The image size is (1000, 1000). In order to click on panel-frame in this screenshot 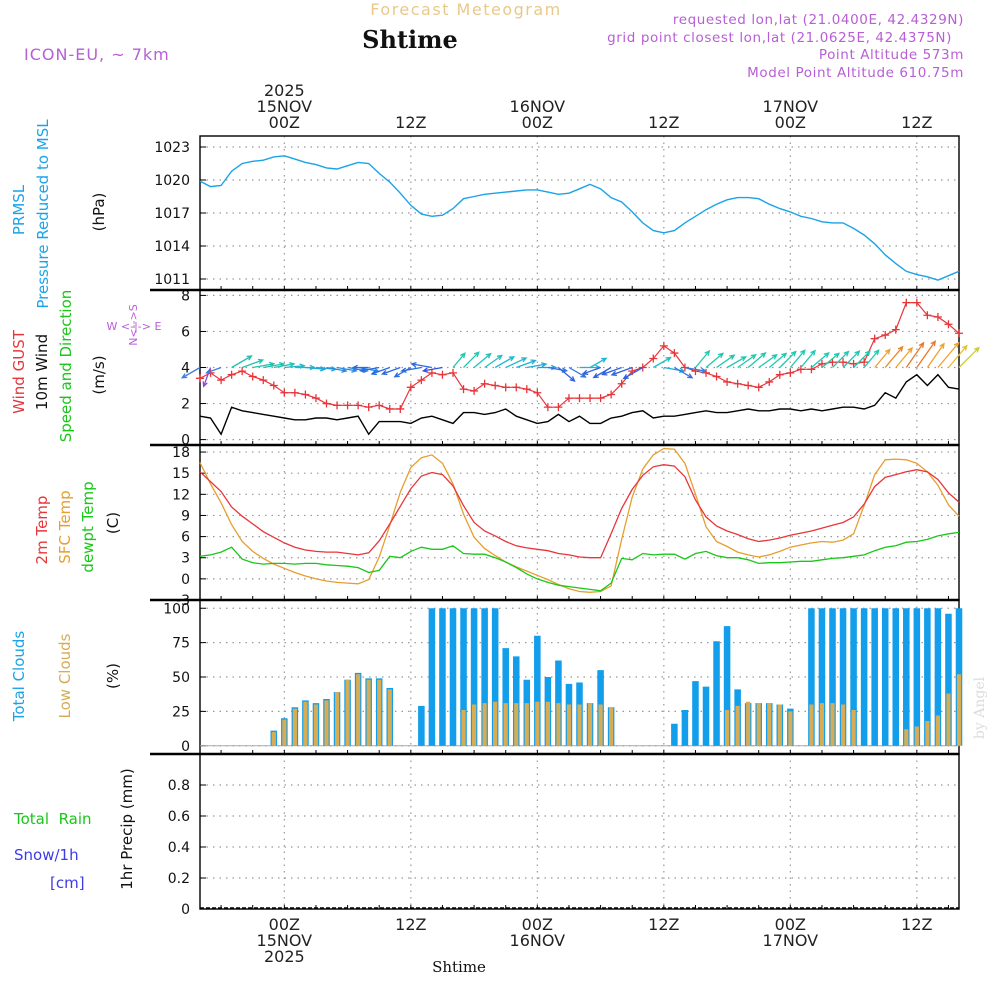, I will do `click(579, 522)`.